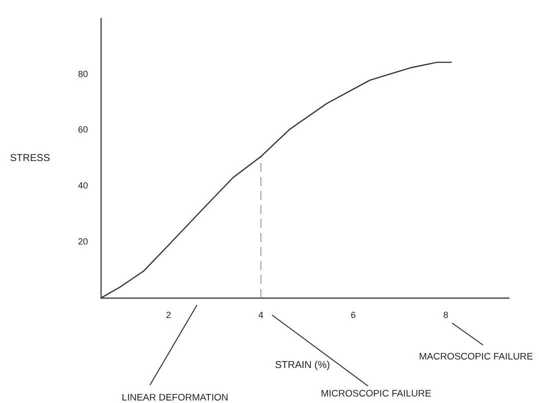 This screenshot has width=539, height=403. What do you see at coordinates (376, 394) in the screenshot?
I see `text: MICROSCOPIC FAILURE` at bounding box center [376, 394].